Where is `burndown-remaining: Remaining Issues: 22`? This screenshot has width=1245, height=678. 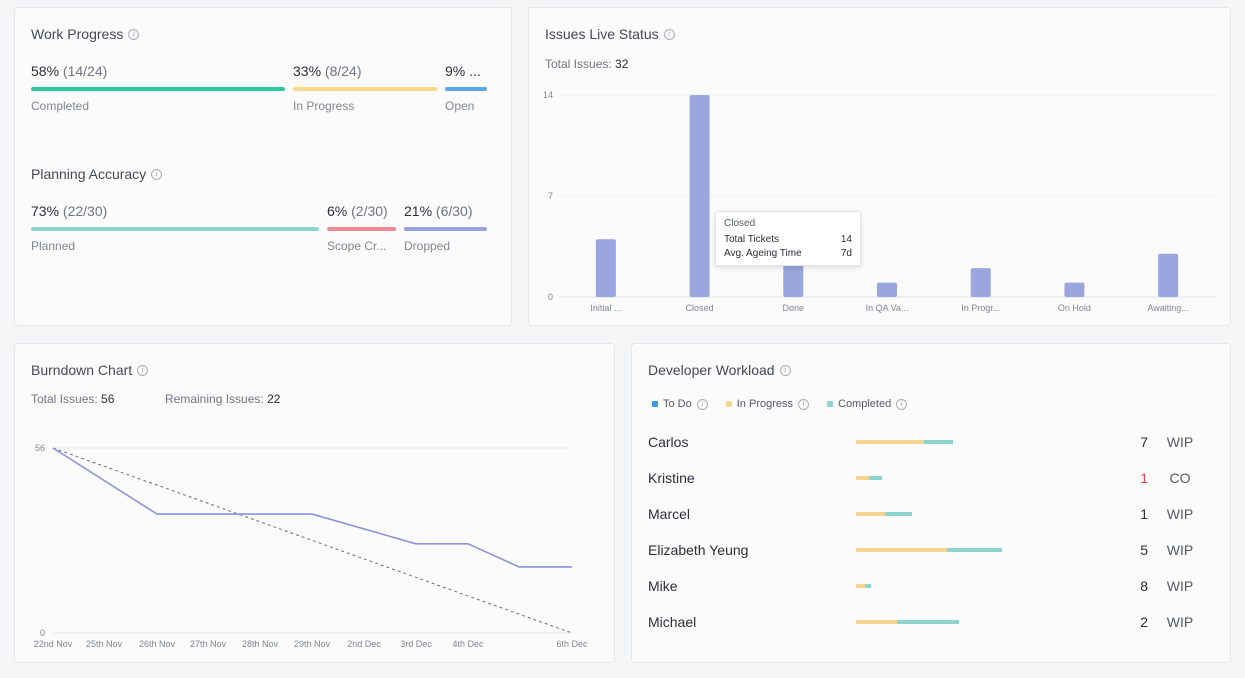
burndown-remaining: Remaining Issues: 22 is located at coordinates (223, 399).